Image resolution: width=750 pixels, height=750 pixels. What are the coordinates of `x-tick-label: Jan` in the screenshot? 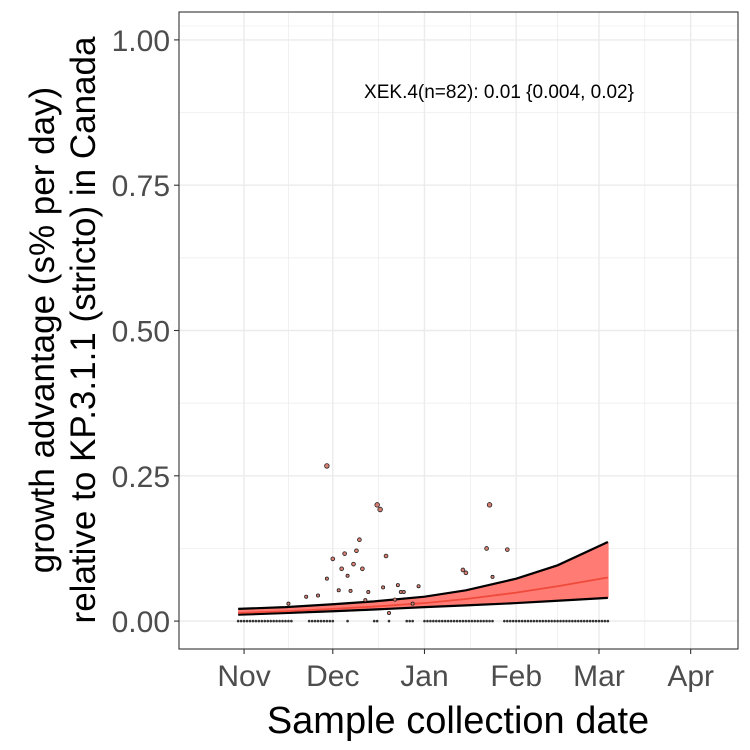 It's located at (424, 676).